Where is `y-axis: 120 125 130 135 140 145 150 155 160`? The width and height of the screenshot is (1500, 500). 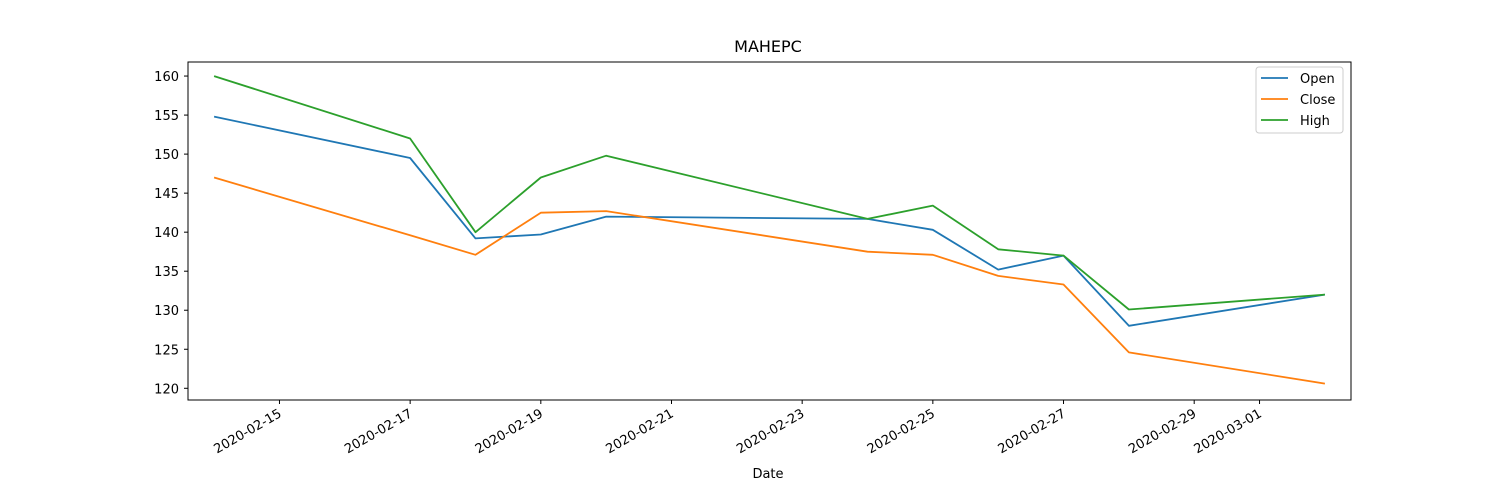
y-axis: 120 125 130 135 140 145 150 155 160 is located at coordinates (171, 233).